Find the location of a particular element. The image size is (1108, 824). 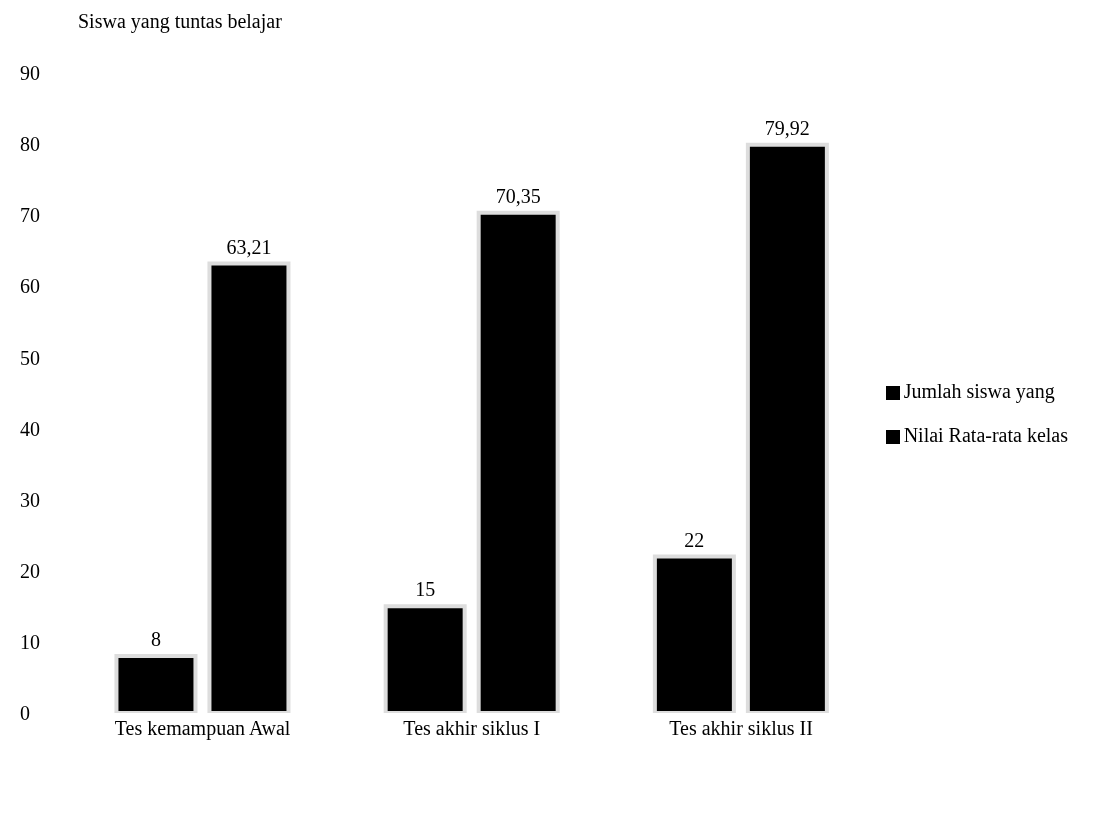

data-label: 63,21 is located at coordinates (249, 246).